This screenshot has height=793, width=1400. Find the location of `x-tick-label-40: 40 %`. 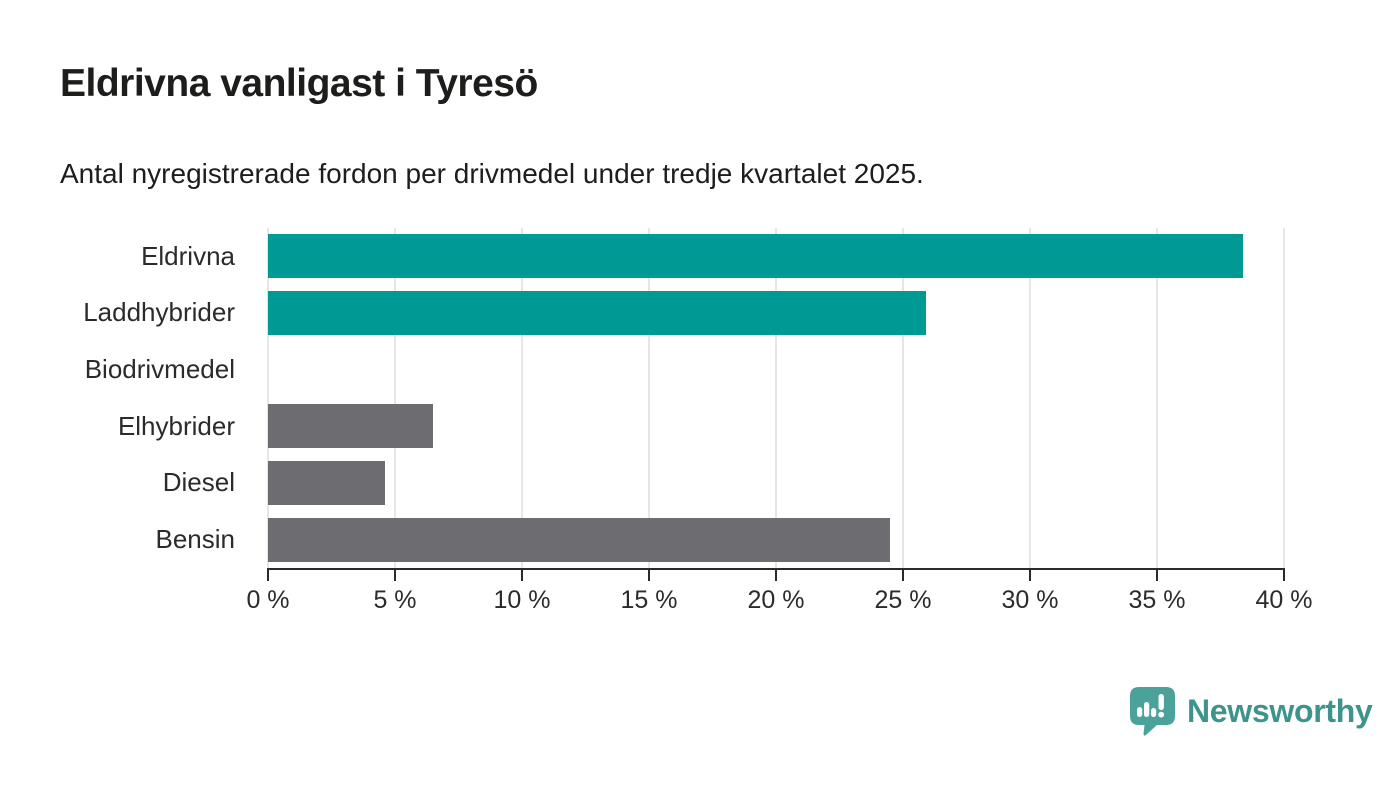

x-tick-label-40: 40 % is located at coordinates (1284, 600).